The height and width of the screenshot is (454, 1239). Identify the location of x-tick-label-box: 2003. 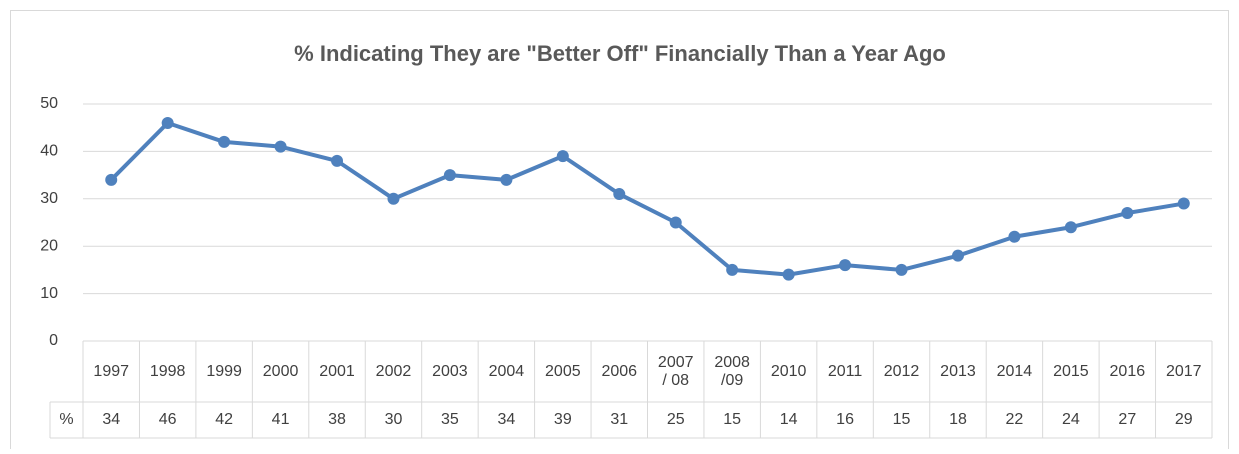
(450, 371).